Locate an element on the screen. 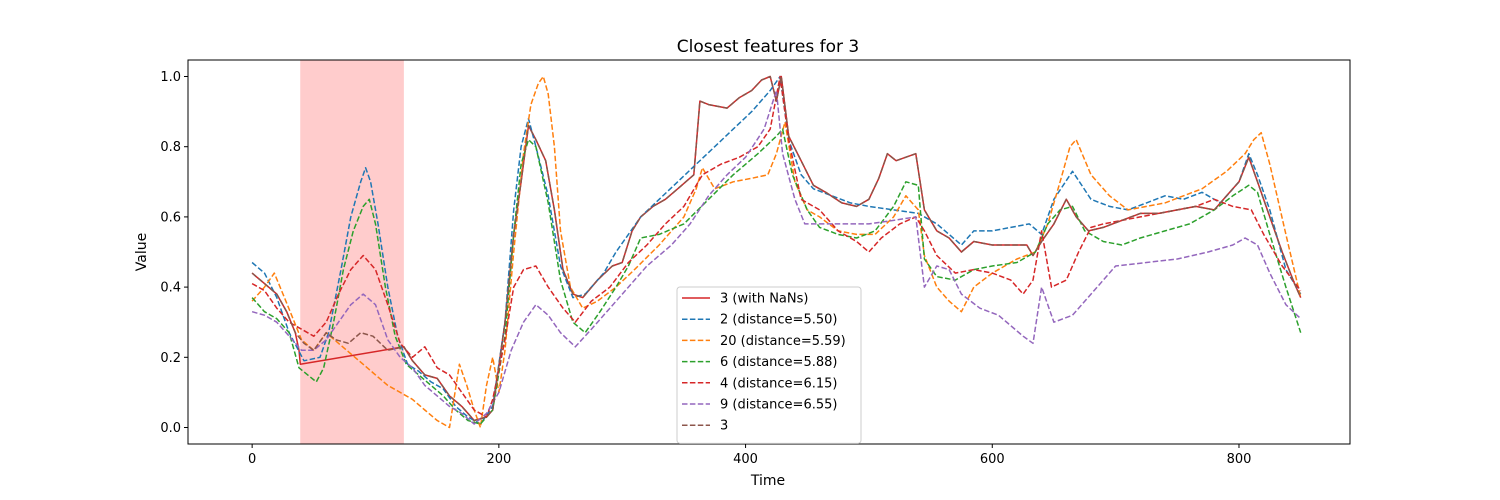 The image size is (1500, 500). y-tick-label: 0.4 is located at coordinates (170, 288).